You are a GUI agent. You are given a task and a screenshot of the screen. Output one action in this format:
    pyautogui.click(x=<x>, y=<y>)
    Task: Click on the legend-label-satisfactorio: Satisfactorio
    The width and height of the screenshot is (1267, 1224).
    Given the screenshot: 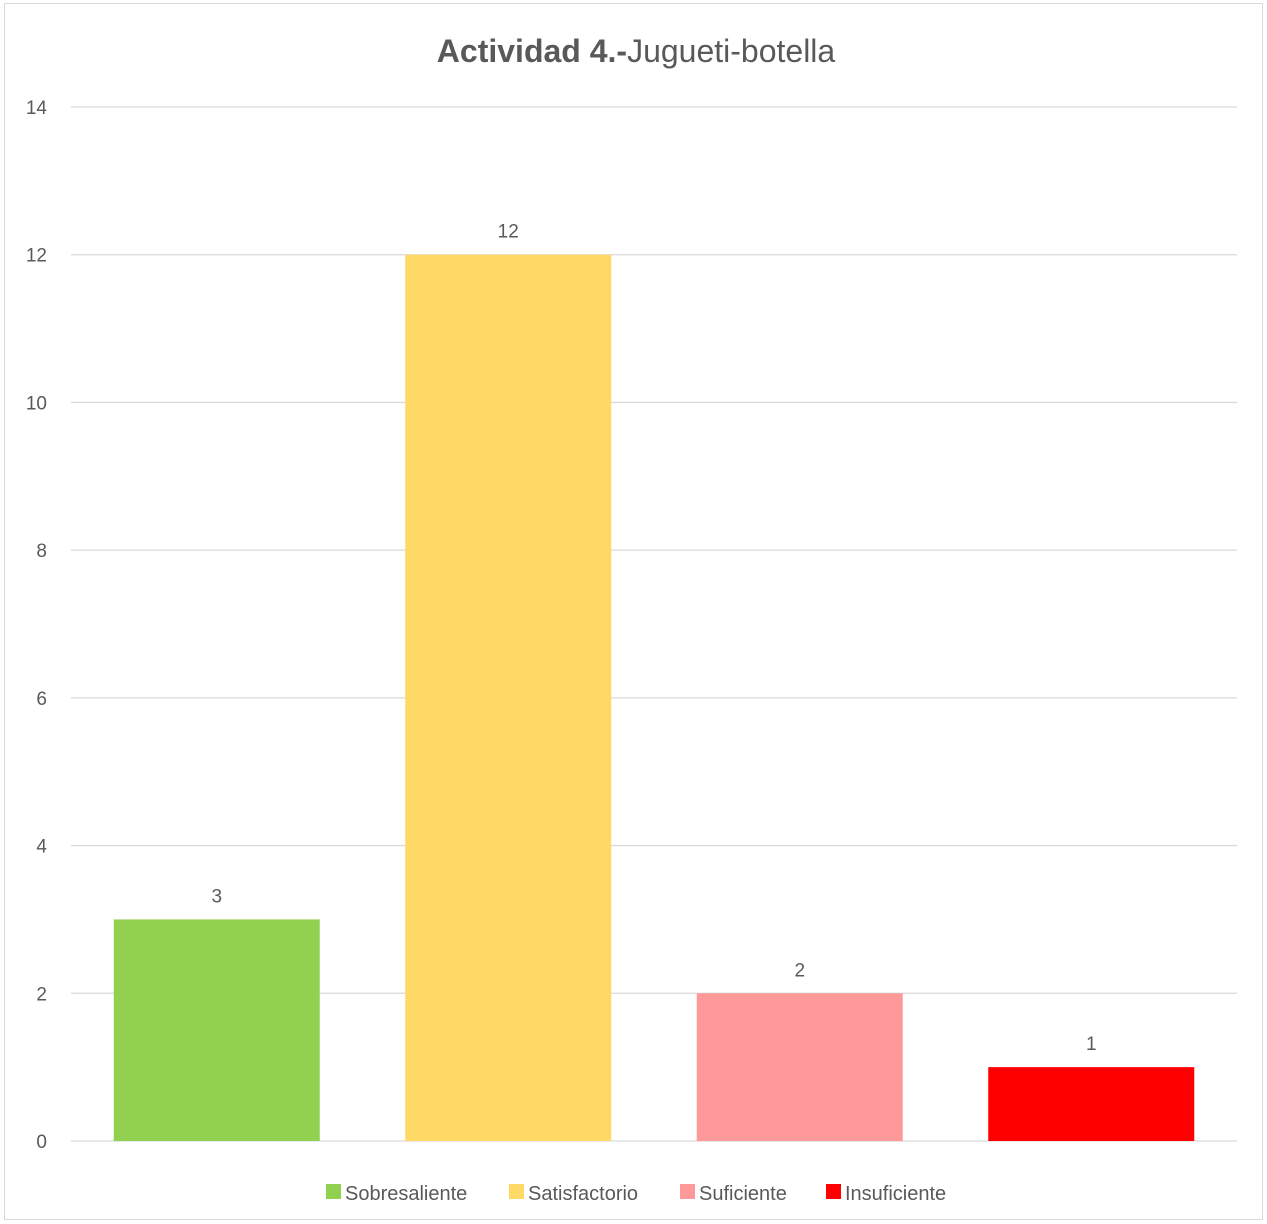 What is the action you would take?
    pyautogui.click(x=583, y=1194)
    